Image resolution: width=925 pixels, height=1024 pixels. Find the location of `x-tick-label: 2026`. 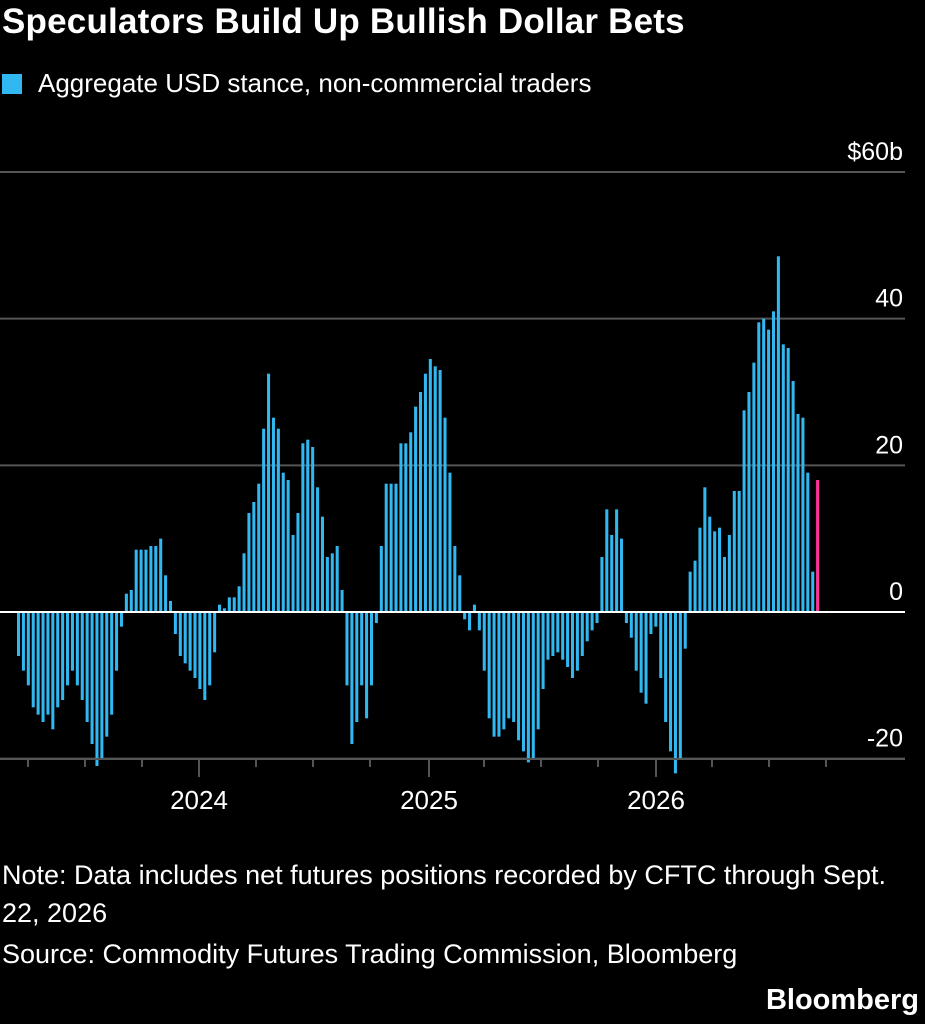

x-tick-label: 2026 is located at coordinates (656, 800).